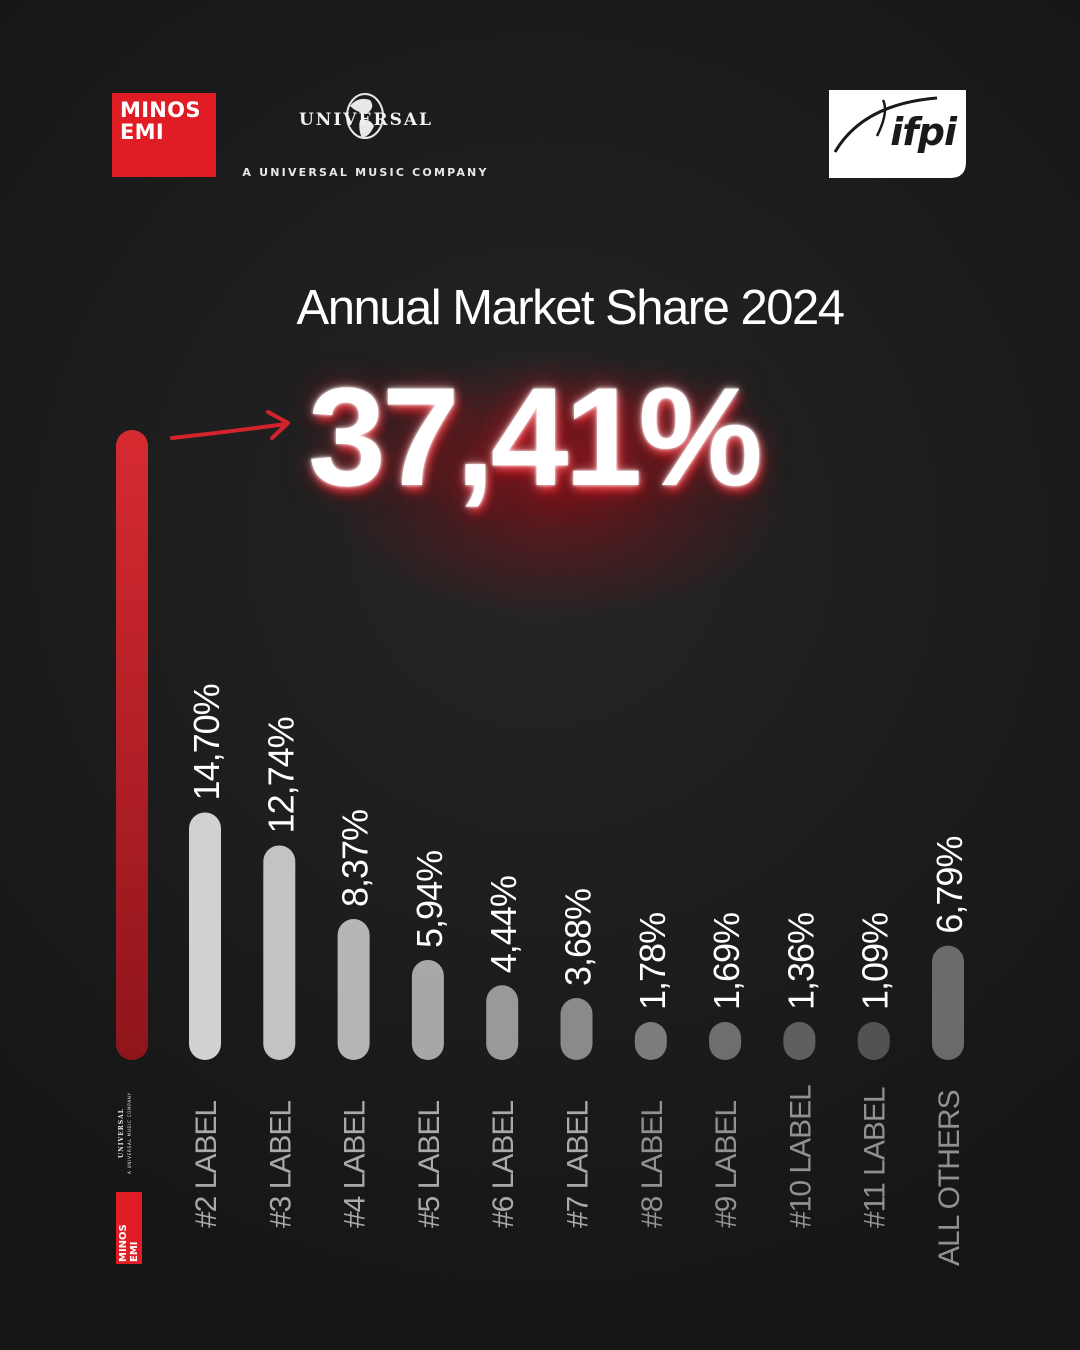  Describe the element at coordinates (578, 937) in the screenshot. I see `value-label: 3,68%` at that location.